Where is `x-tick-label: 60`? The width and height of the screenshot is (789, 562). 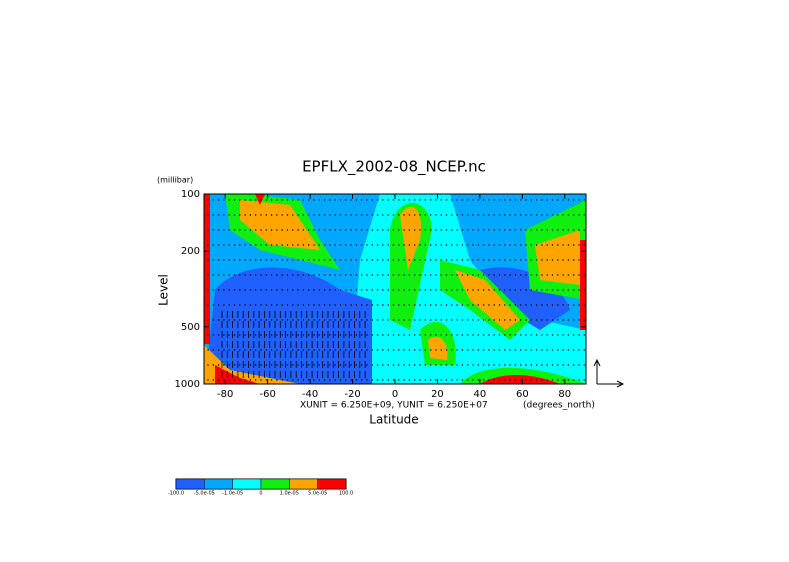
x-tick-label: 60 is located at coordinates (522, 394).